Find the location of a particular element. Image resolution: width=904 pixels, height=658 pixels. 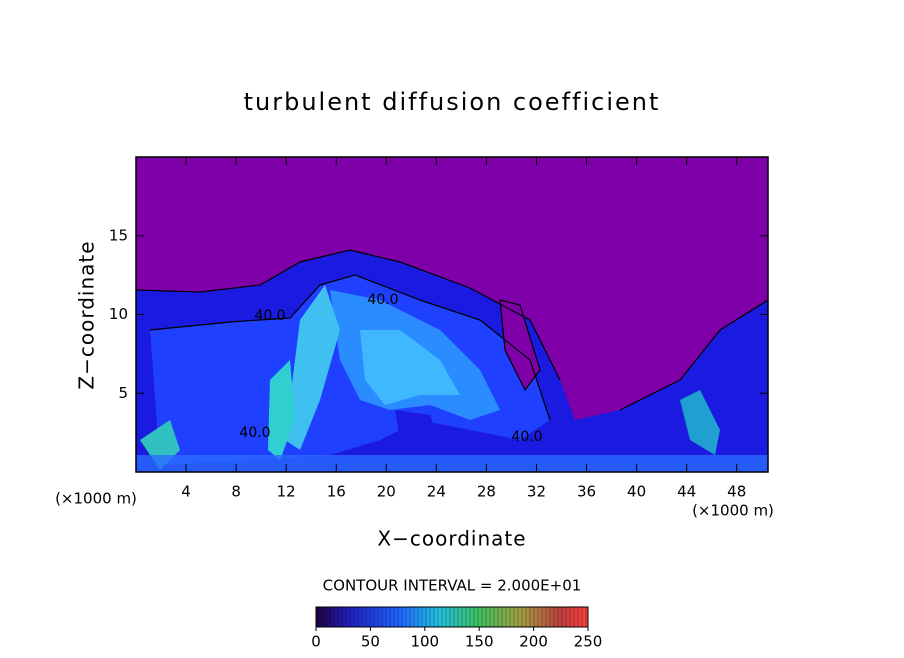

x-tick-label: 8 is located at coordinates (236, 492).